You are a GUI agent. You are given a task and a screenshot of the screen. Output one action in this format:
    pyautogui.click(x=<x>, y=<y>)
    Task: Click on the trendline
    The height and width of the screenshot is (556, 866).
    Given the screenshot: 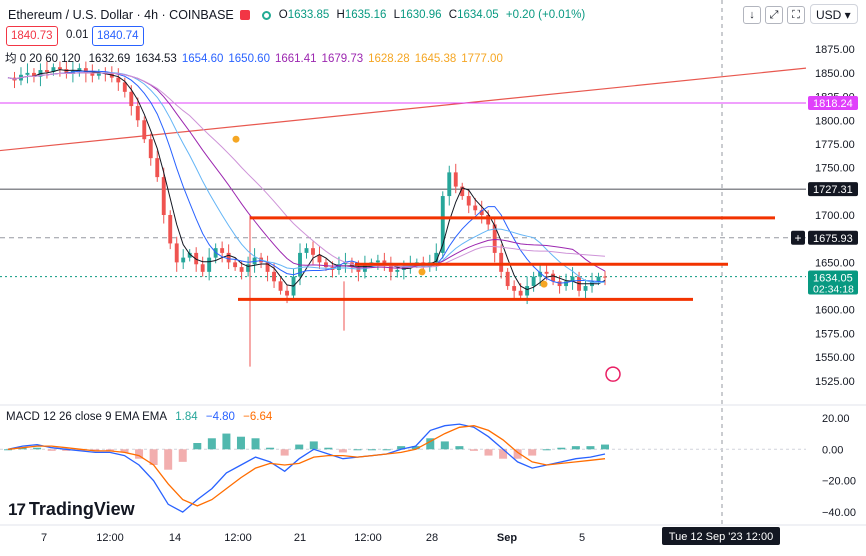 What is the action you would take?
    pyautogui.click(x=403, y=109)
    